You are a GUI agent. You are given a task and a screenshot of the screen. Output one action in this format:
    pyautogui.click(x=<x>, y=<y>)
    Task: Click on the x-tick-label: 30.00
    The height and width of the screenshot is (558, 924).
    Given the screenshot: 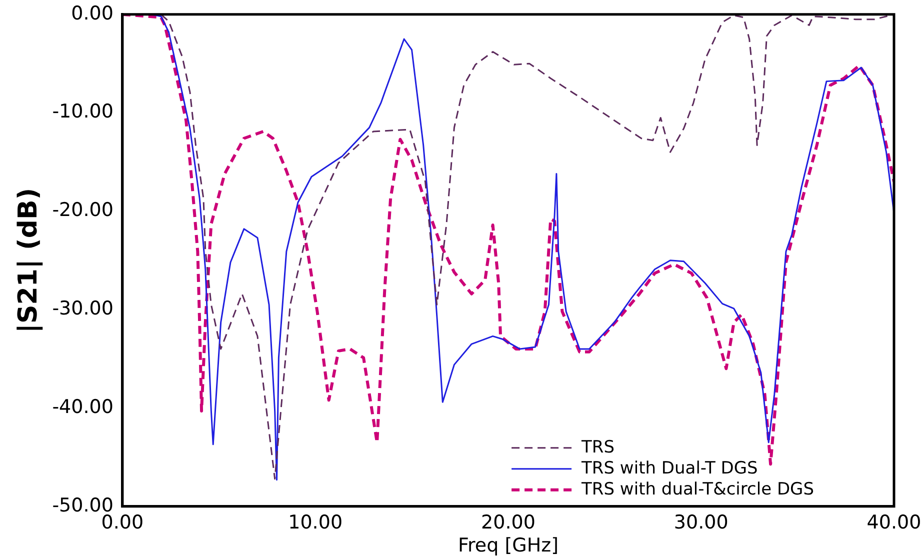 What is the action you would take?
    pyautogui.click(x=701, y=523)
    